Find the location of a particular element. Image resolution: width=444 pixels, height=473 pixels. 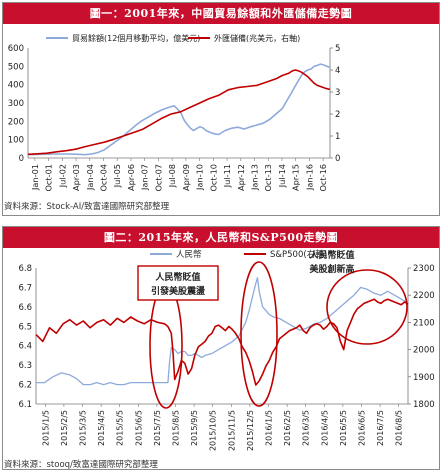

x-tick-label: Oct-07 is located at coordinates (158, 178).